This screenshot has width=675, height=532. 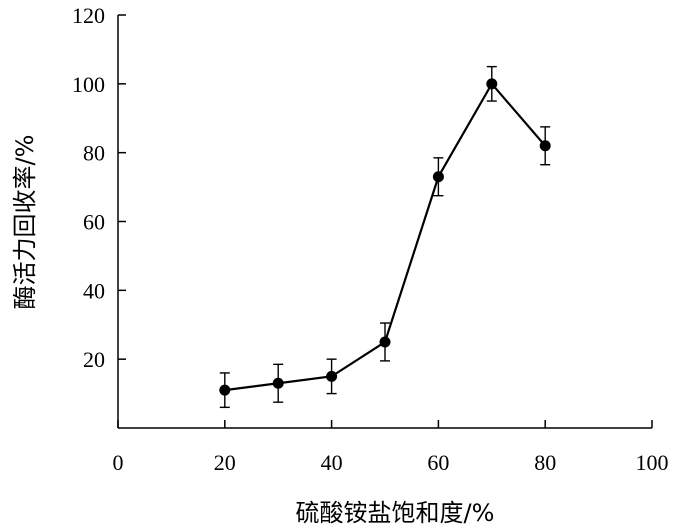 What do you see at coordinates (88, 15) in the screenshot?
I see `y-tick-label: 120` at bounding box center [88, 15].